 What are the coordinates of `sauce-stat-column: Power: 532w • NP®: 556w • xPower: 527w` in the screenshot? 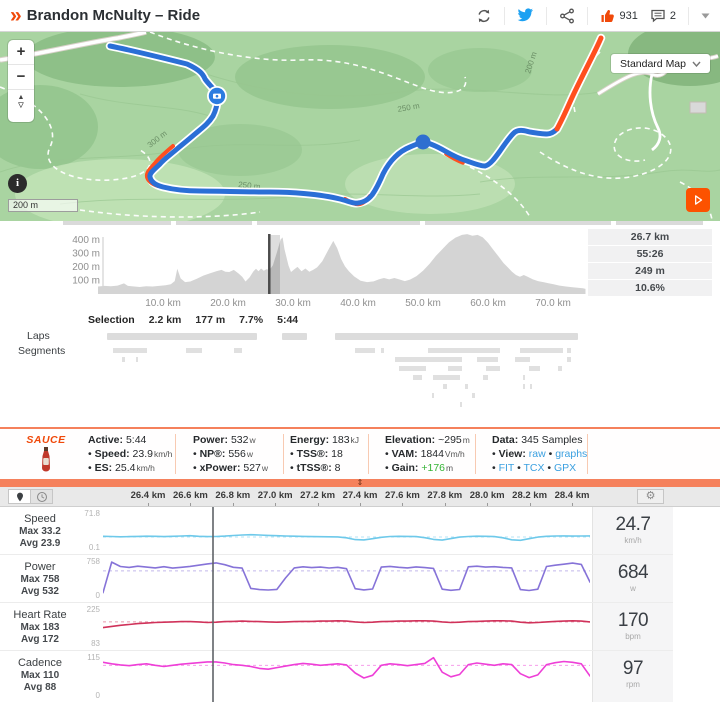 It's located at (230, 454).